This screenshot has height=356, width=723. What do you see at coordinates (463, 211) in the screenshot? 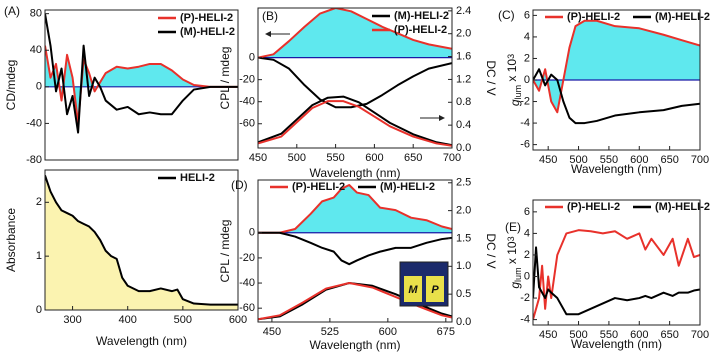
I see `y2-tick-label: 2.0` at bounding box center [463, 211].